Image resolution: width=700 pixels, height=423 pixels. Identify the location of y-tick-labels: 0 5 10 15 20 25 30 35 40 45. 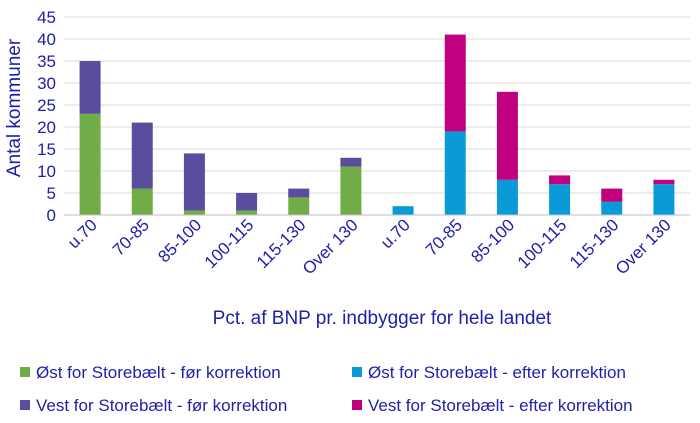
(46, 116).